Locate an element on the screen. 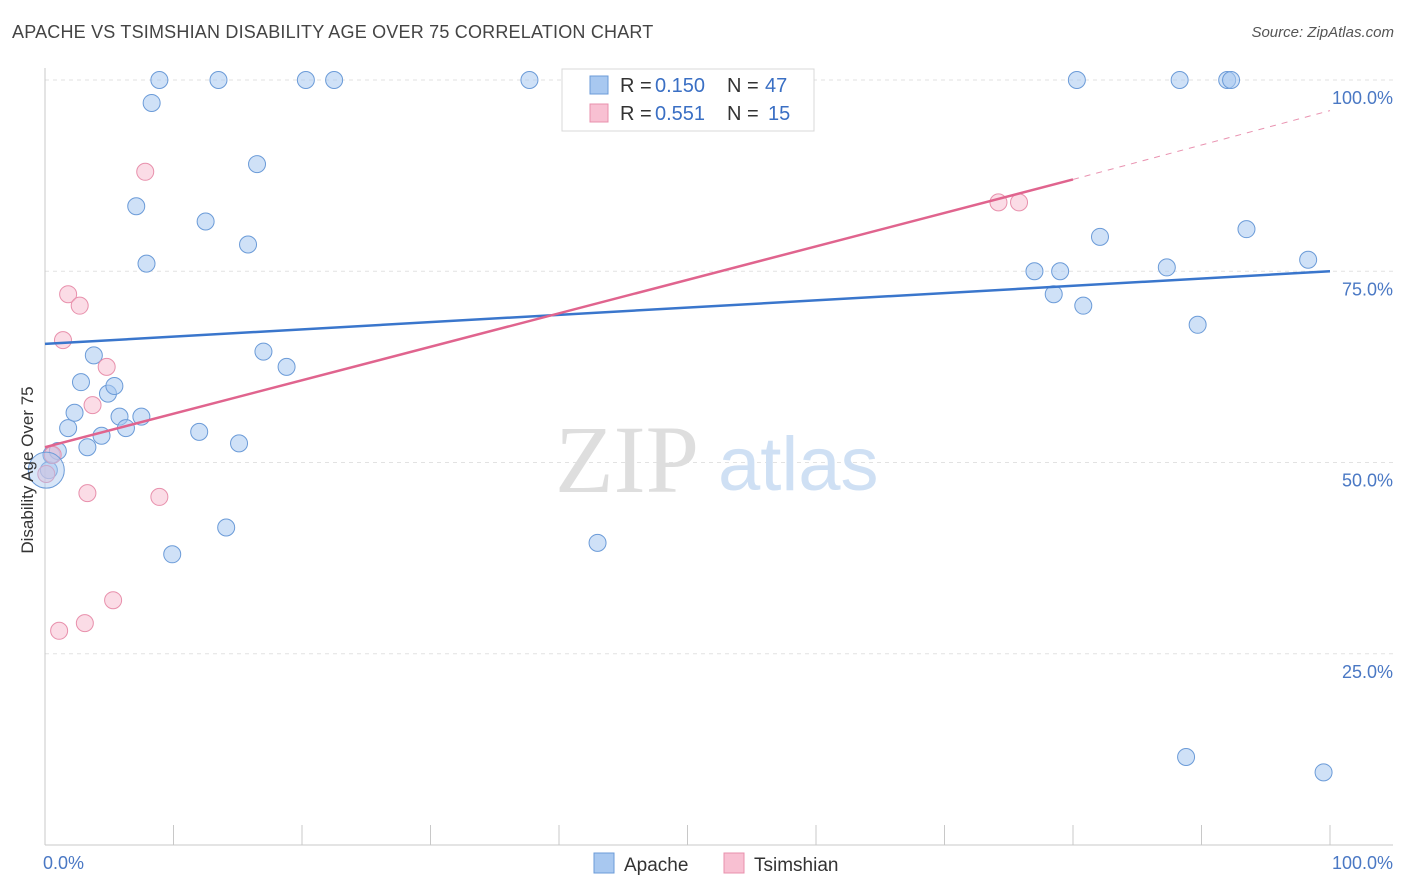 Image resolution: width=1406 pixels, height=892 pixels. series-legend: Apache Tsimshian is located at coordinates (715, 864).